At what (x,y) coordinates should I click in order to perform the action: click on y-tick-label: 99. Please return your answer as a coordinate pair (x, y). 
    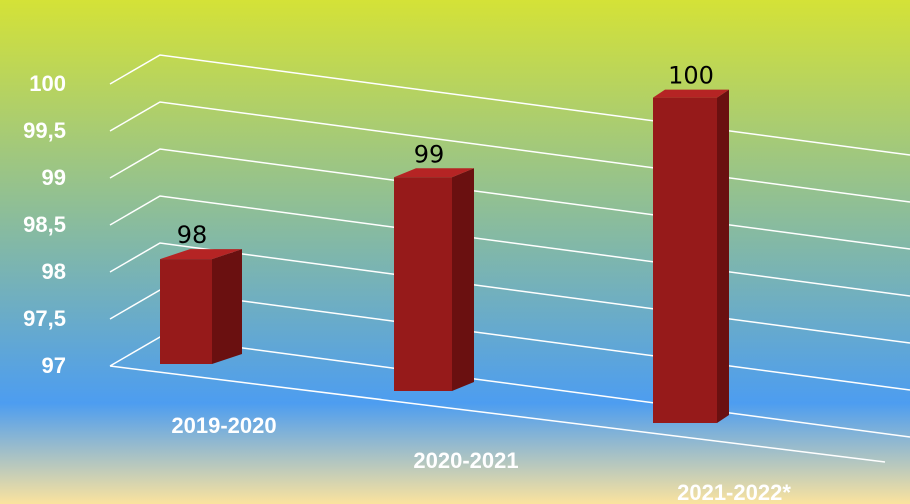
    Looking at the image, I should click on (54, 177).